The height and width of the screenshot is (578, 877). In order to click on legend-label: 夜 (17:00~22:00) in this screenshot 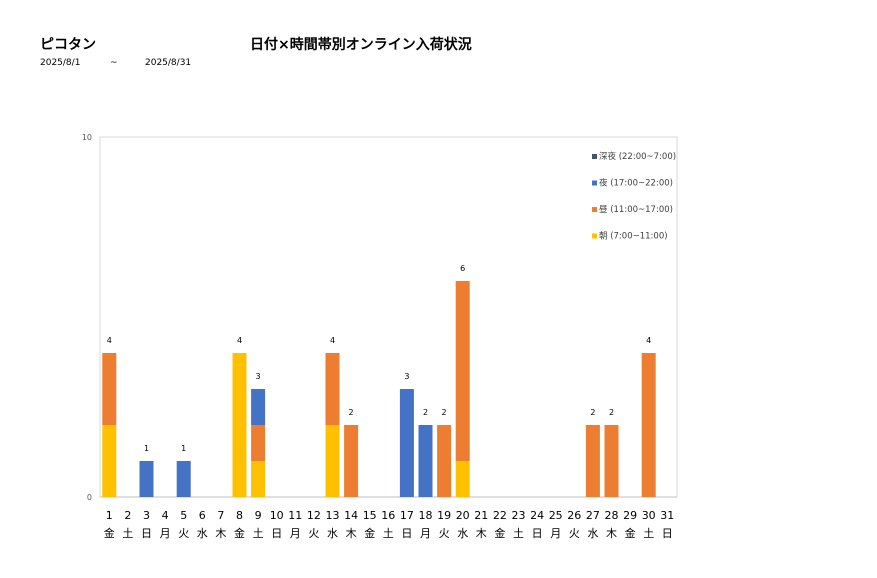, I will do `click(636, 183)`.